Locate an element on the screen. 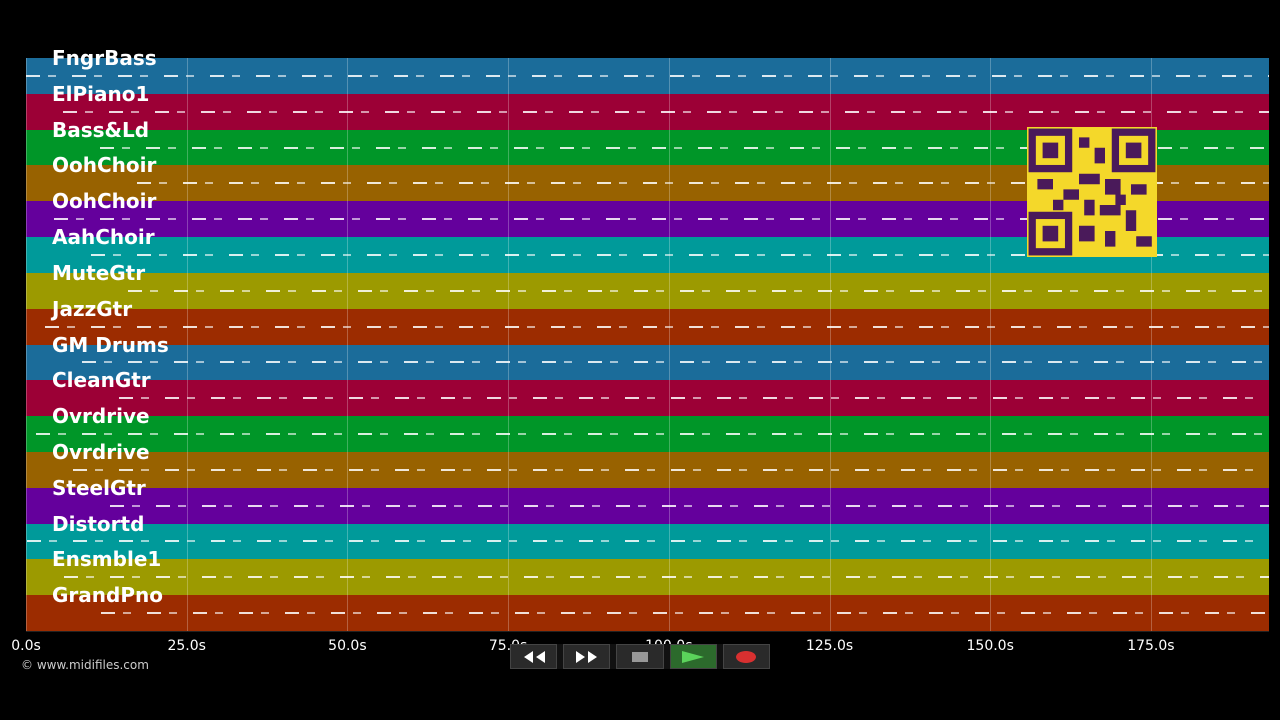 The width and height of the screenshot is (1280, 720). time-tick-label: 0.0s is located at coordinates (26, 646).